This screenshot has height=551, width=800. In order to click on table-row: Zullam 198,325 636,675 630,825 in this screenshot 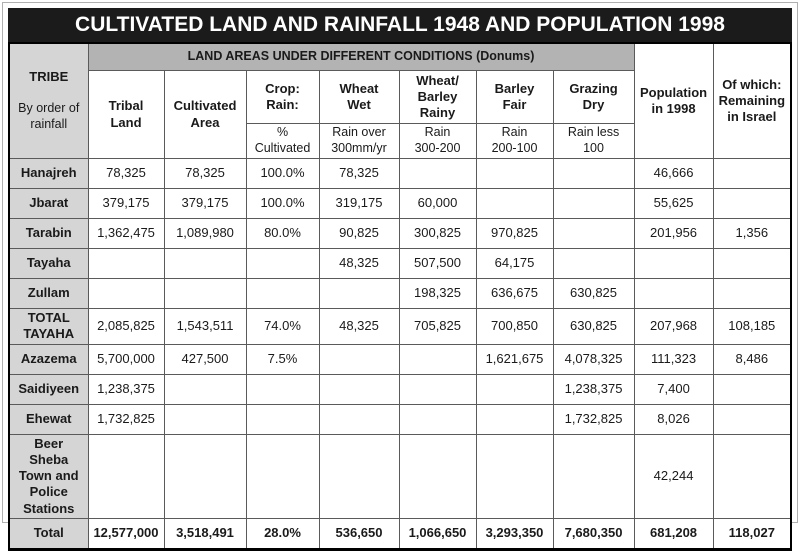, I will do `click(400, 293)`.